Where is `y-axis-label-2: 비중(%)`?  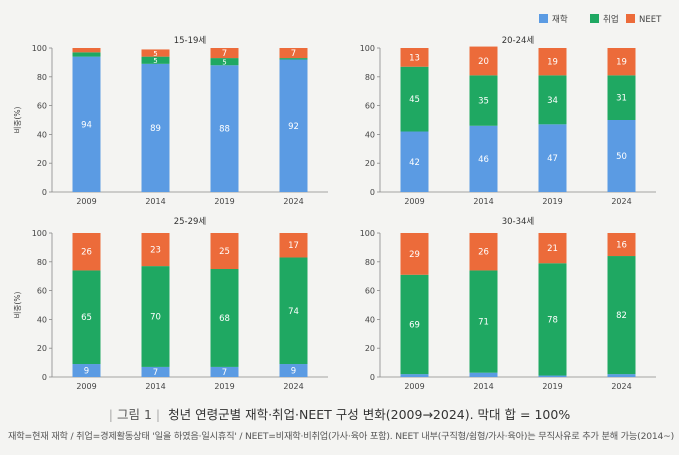 y-axis-label-2: 비중(%) is located at coordinates (17, 305).